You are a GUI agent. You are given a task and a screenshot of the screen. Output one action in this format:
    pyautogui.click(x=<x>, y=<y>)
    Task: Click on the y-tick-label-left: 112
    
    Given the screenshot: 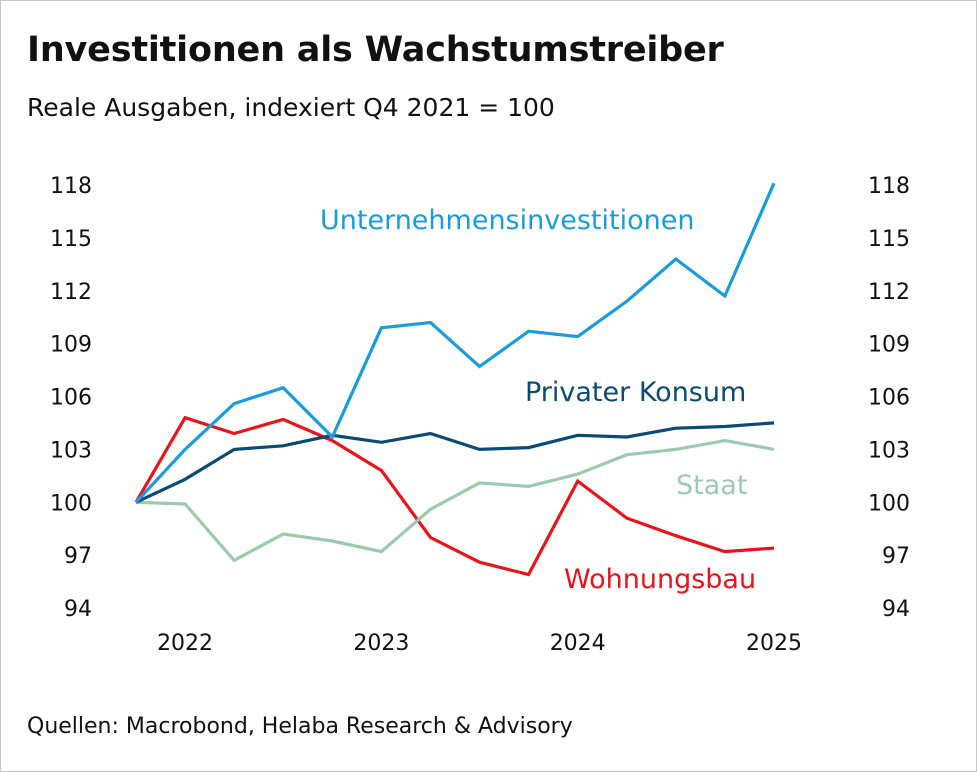 What is the action you would take?
    pyautogui.click(x=71, y=292)
    